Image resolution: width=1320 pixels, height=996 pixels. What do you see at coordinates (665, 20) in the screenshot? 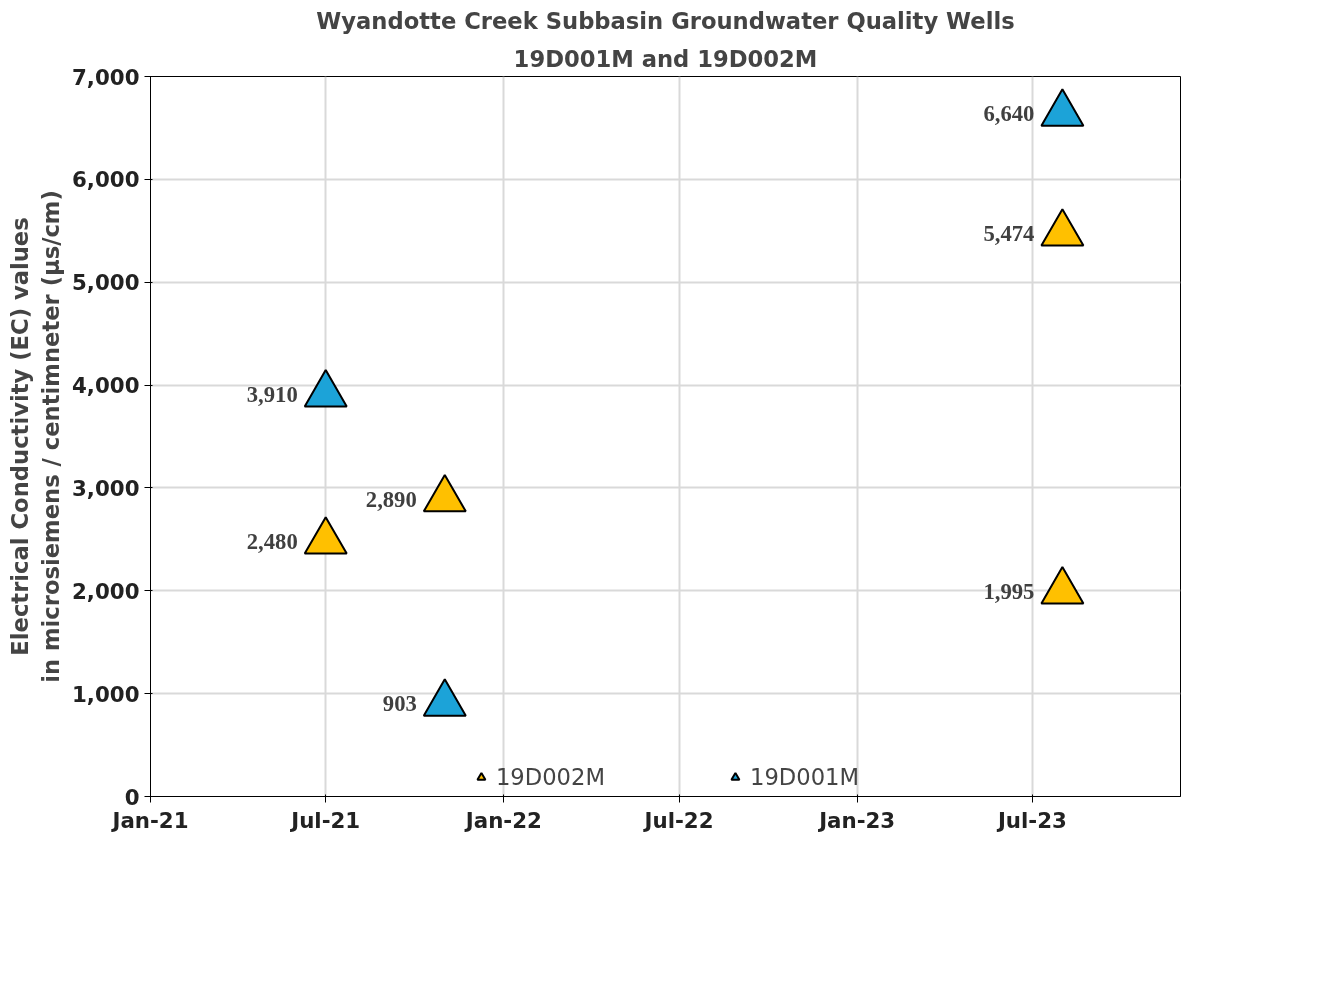
I see `chart-title: Wyandotte Creek Subbasin Groundwater Quality Wells` at bounding box center [665, 20].